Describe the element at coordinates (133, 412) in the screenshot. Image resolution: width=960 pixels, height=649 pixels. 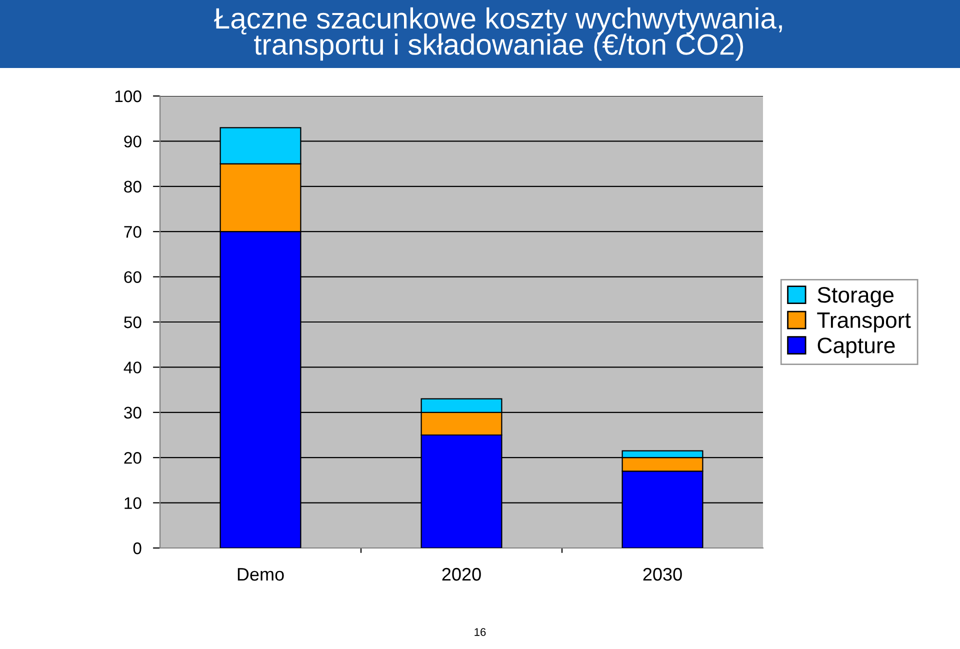
I see `y-tick-label: 30` at that location.